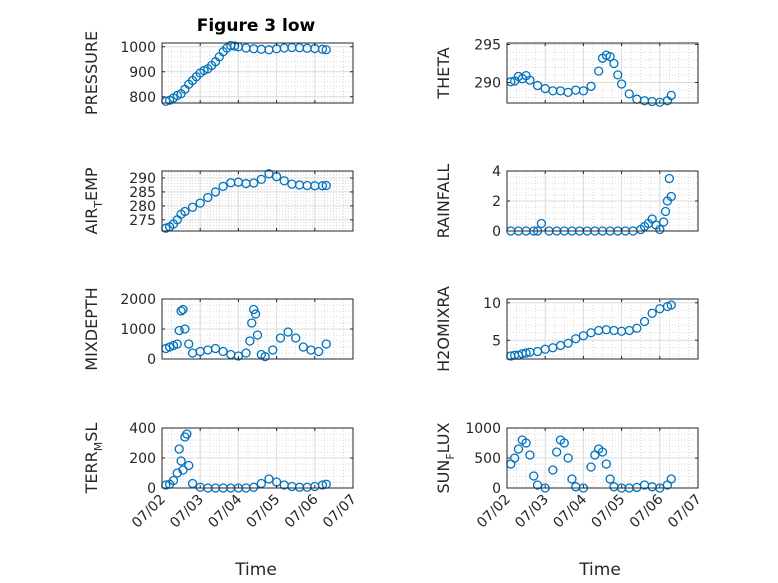 This screenshot has height=583, width=778. What do you see at coordinates (532, 512) in the screenshot?
I see `x-tick-label: 07/03` at bounding box center [532, 512].